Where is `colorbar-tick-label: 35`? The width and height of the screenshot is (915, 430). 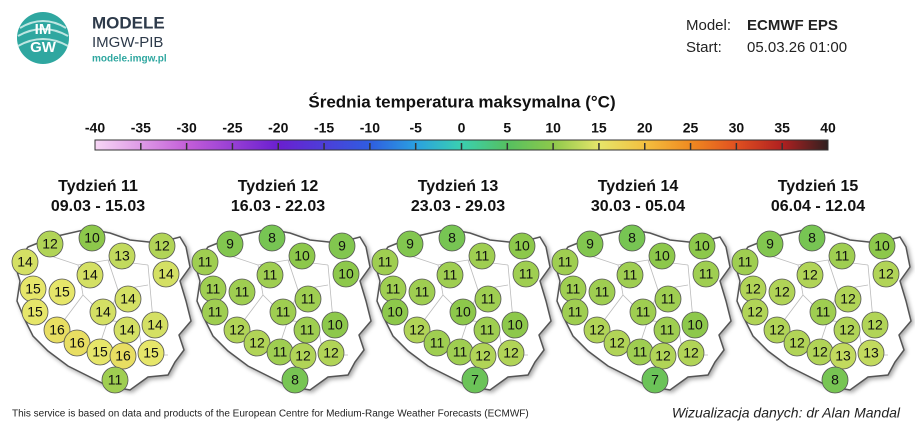 colorbar-tick-label: 35 is located at coordinates (782, 128).